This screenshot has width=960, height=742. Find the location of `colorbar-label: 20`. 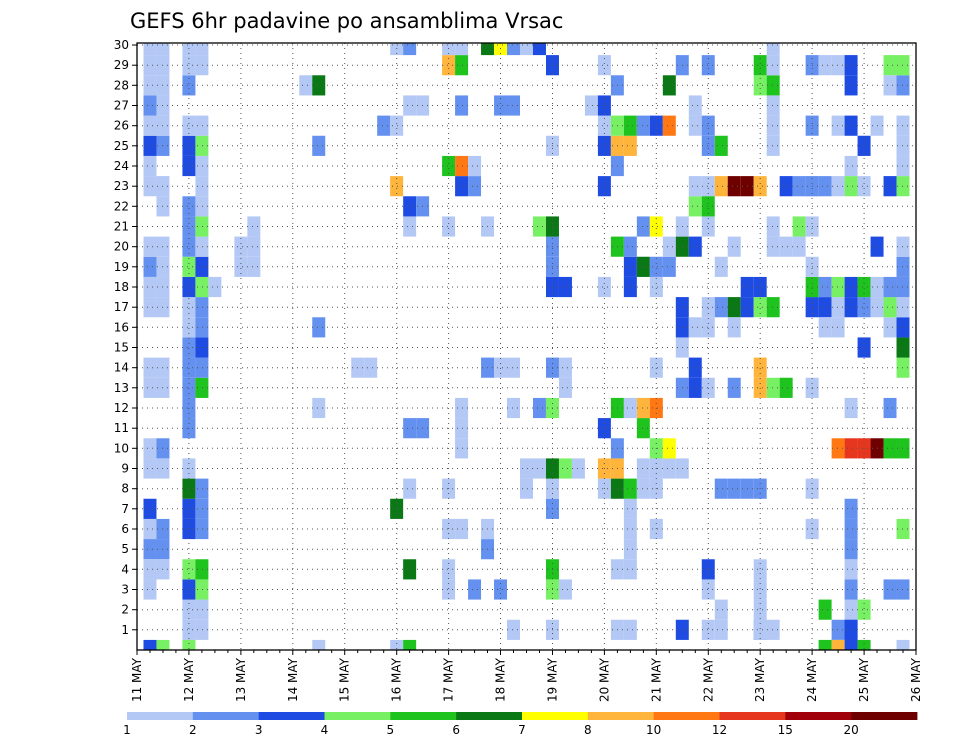

colorbar-label: 20 is located at coordinates (851, 730).